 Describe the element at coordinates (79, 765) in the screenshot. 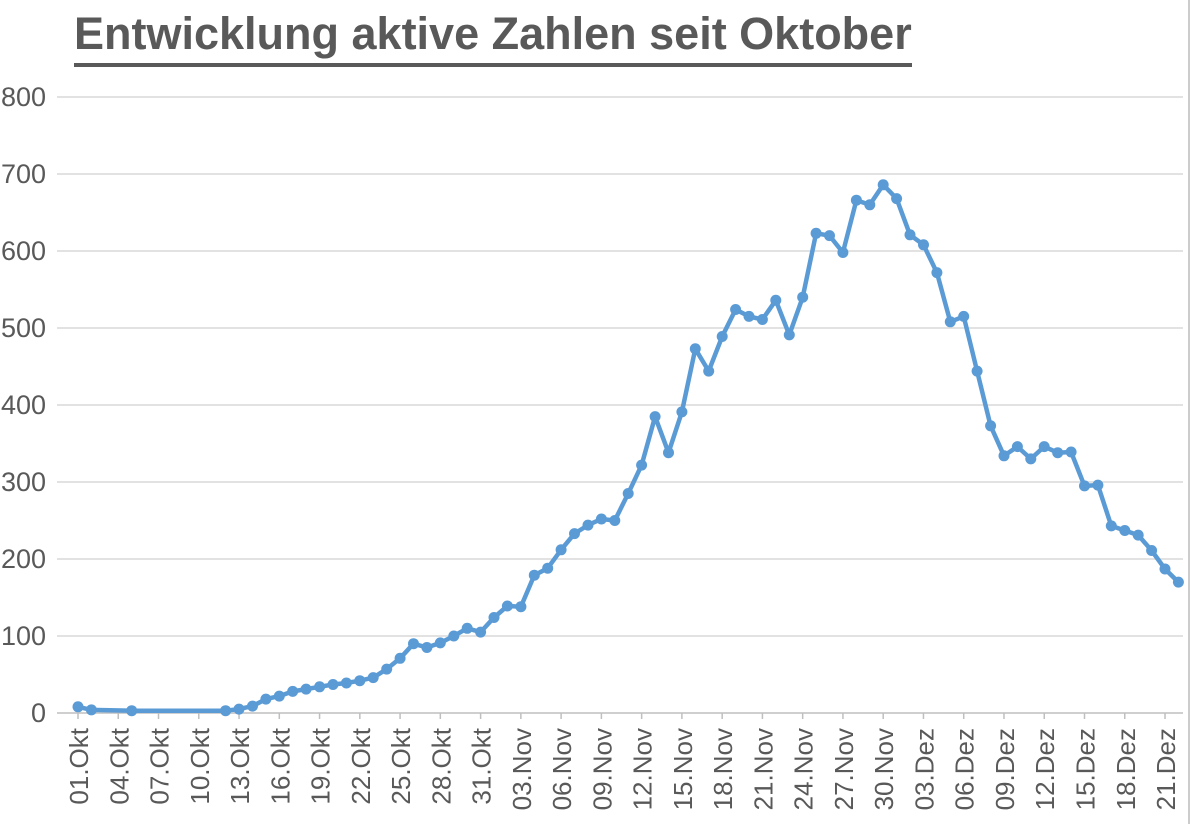

I see `x-axis-tick-label: 01.Okt` at that location.